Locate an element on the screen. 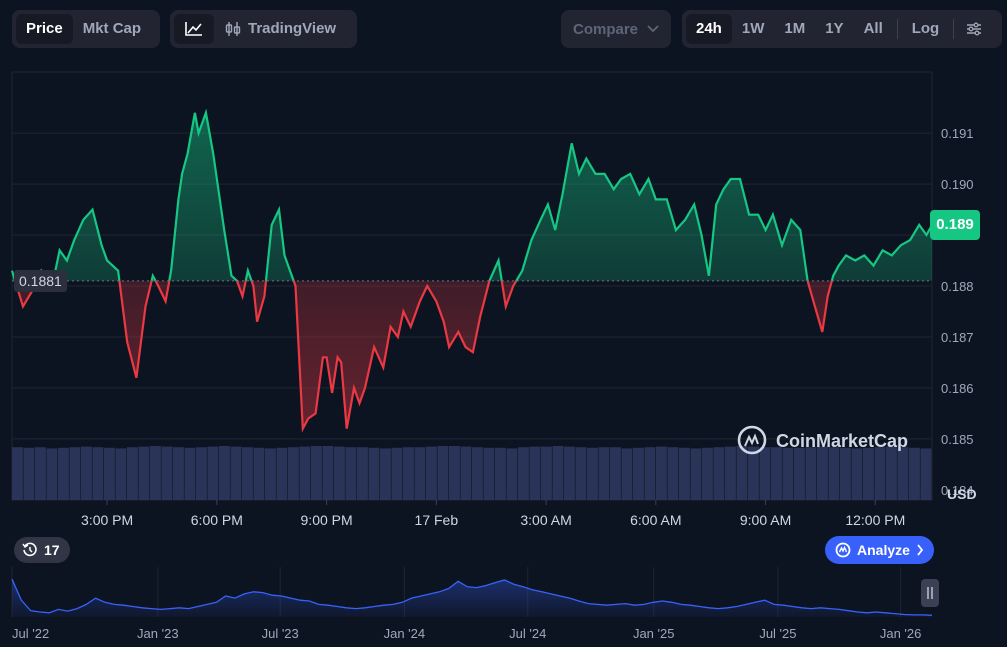 This screenshot has width=1007, height=647. x-tick-label: 3:00 PM is located at coordinates (107, 520).